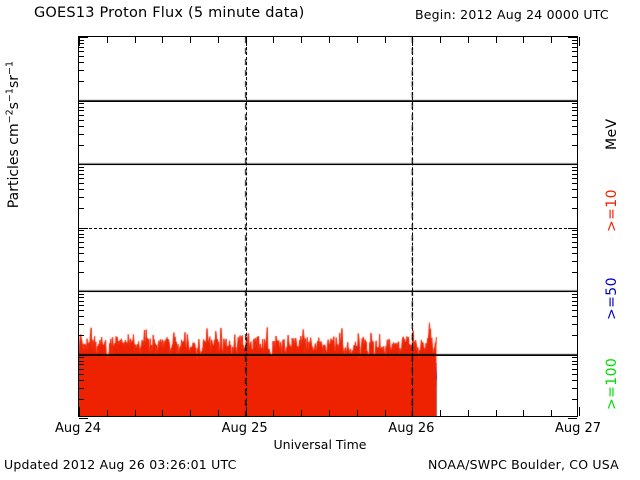 This screenshot has height=480, width=640. What do you see at coordinates (328, 228) in the screenshot?
I see `gridline-dashed` at bounding box center [328, 228].